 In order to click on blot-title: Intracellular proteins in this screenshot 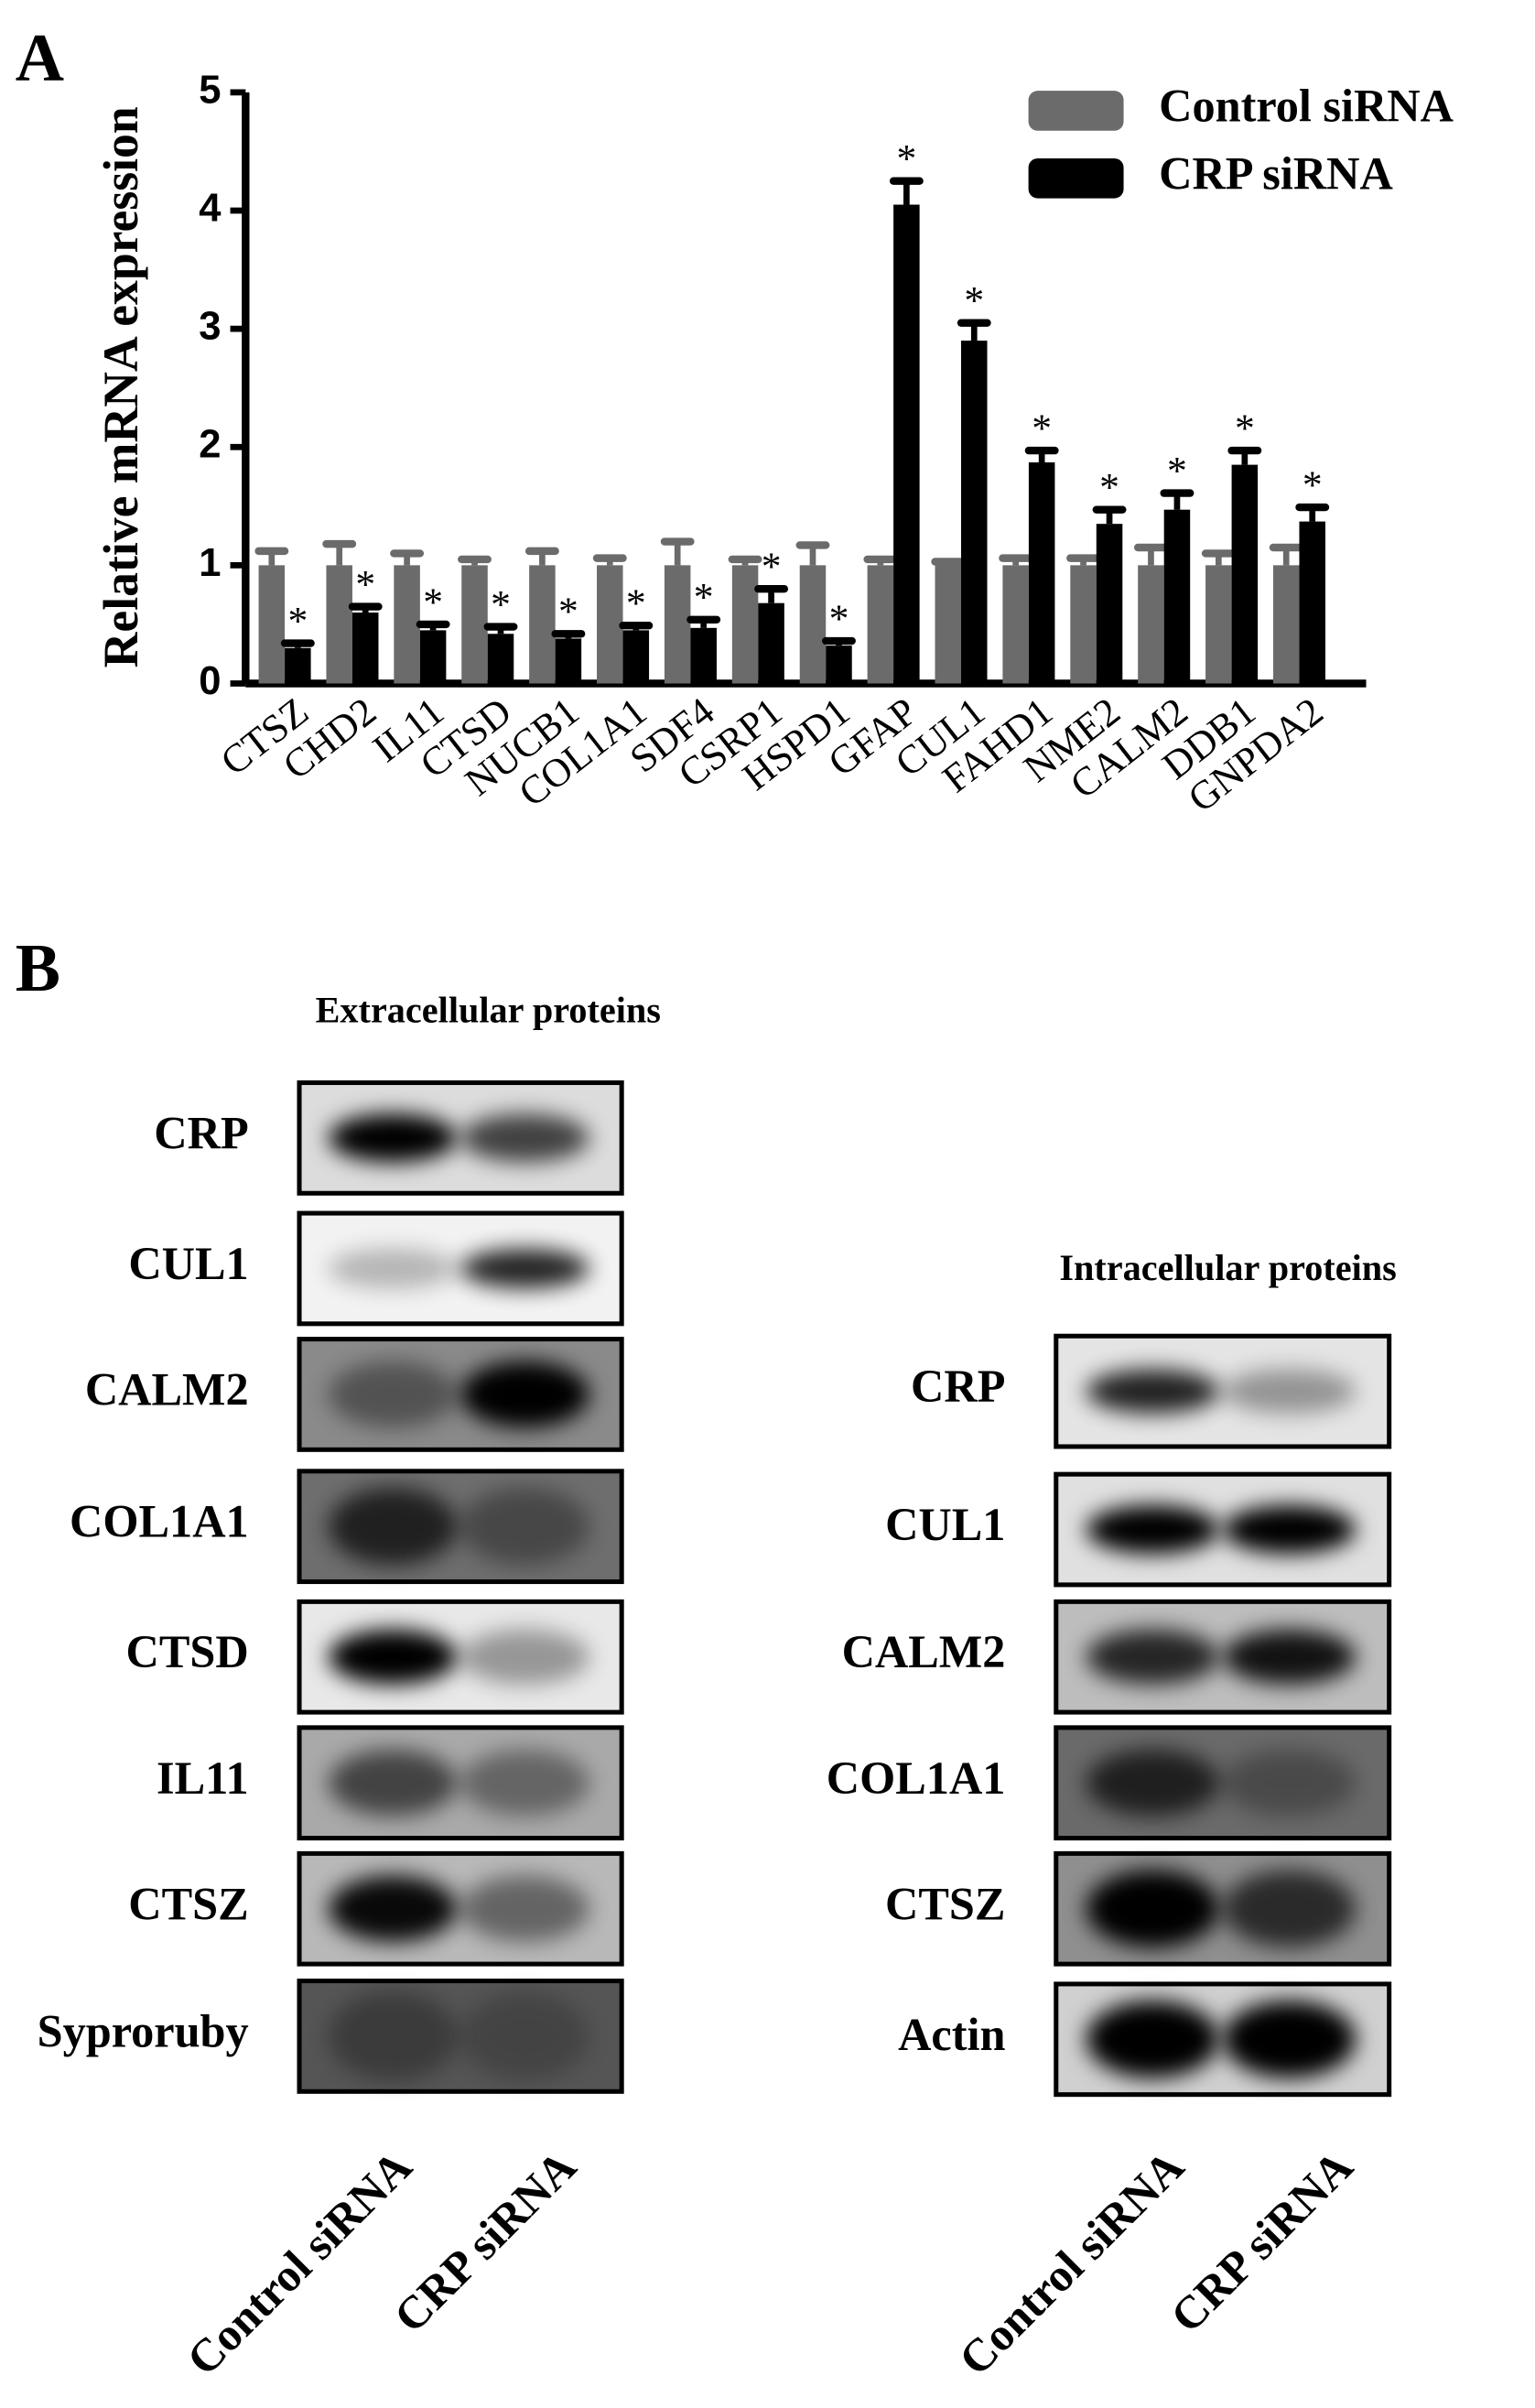, I will do `click(1227, 1267)`.